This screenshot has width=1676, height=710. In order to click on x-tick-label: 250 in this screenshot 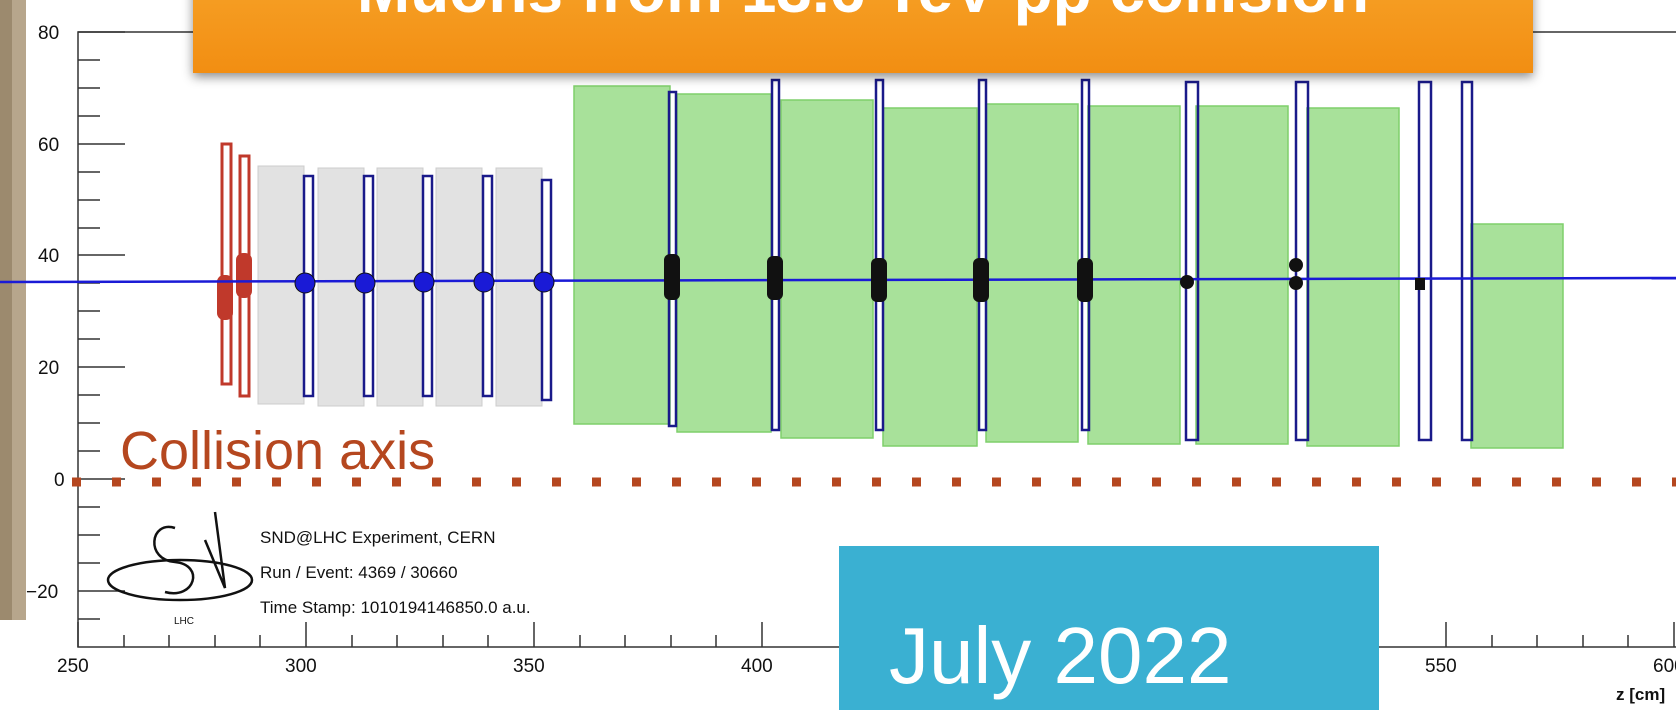, I will do `click(73, 666)`.